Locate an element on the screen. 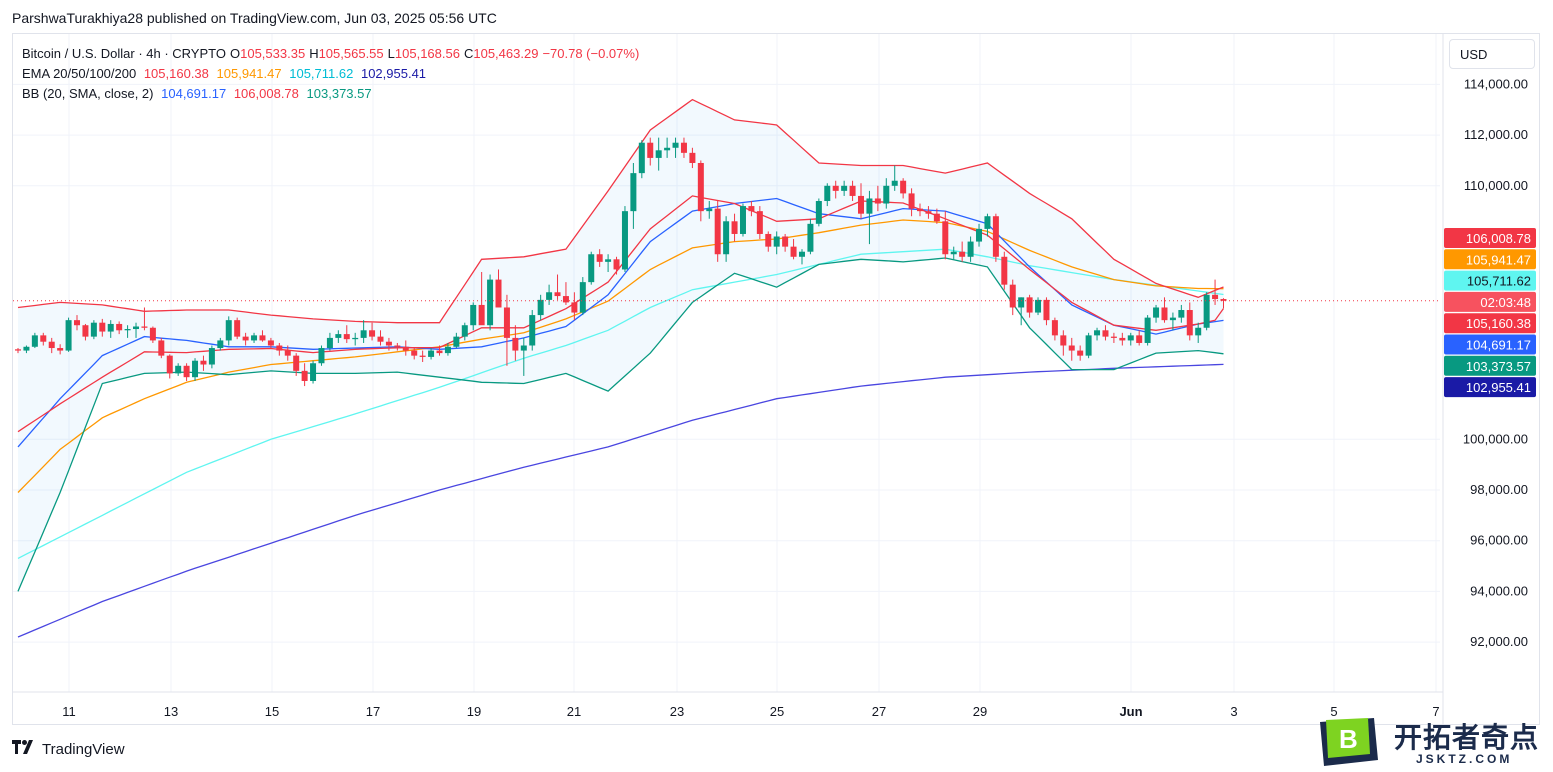 The image size is (1553, 772). y-tick-label: 110,000.00 is located at coordinates (1496, 185).